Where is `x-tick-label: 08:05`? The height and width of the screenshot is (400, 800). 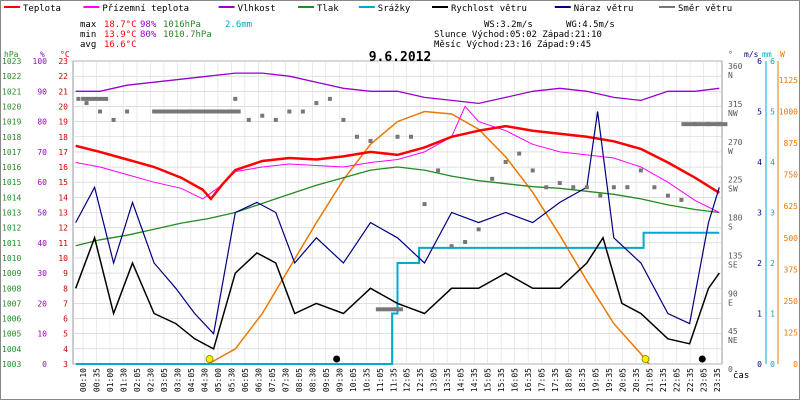 x-tick-label: 08:05 is located at coordinates (299, 380).